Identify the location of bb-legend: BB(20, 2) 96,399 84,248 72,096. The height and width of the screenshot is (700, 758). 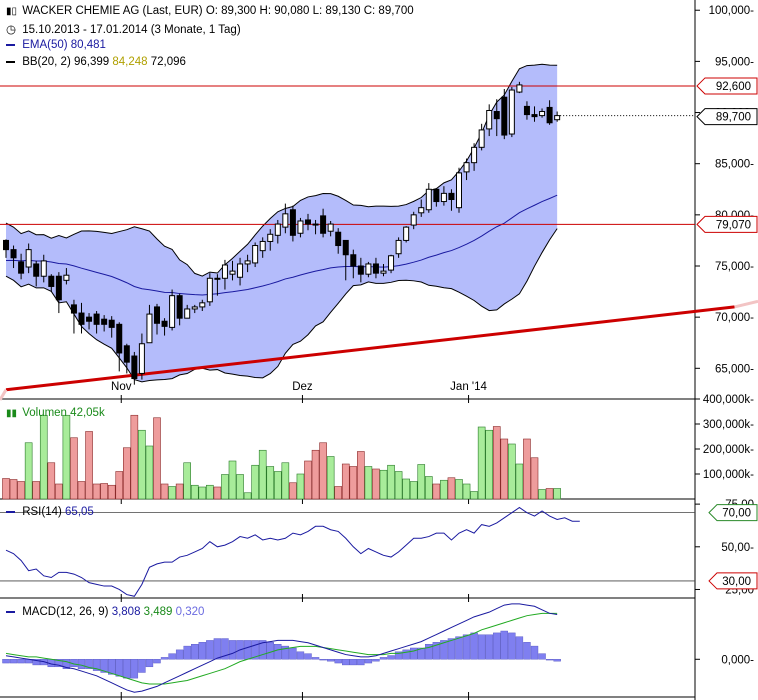
(96, 62).